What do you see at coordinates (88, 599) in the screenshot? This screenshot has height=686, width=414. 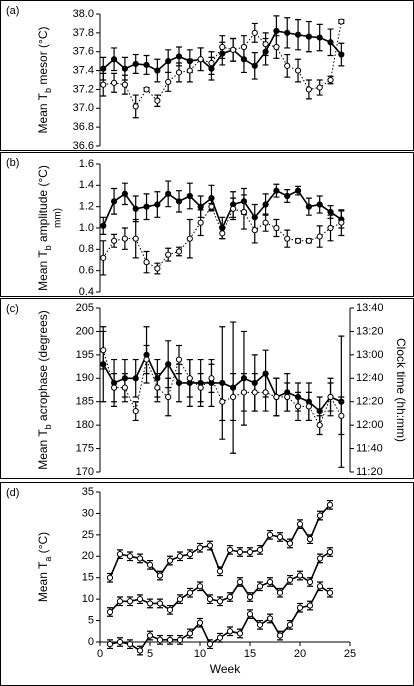 I see `y-tick-label: 10` at bounding box center [88, 599].